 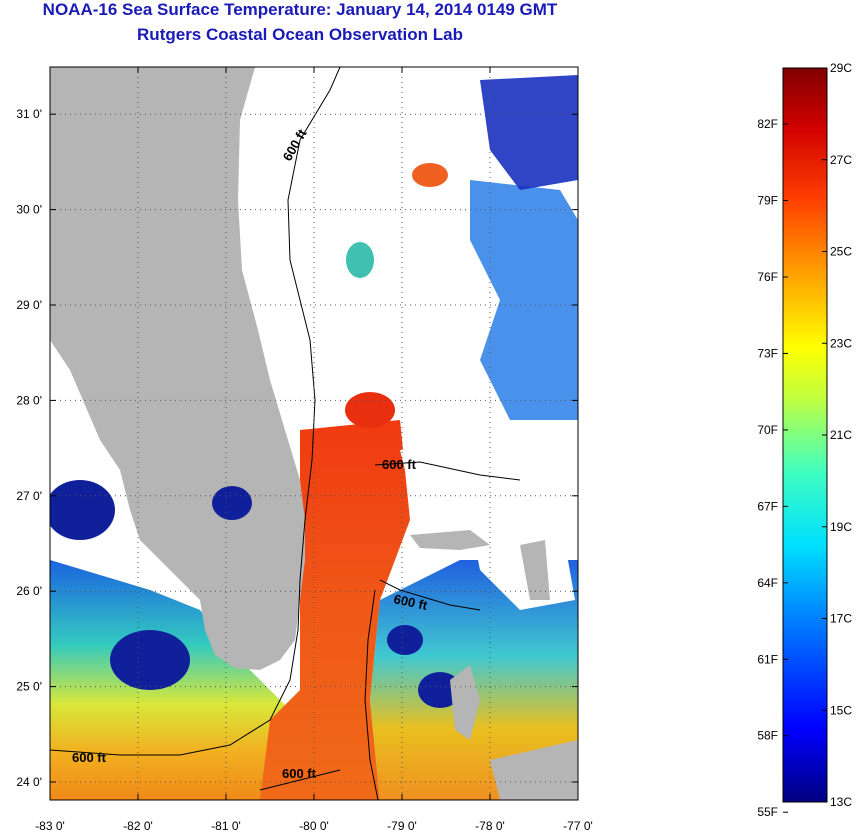 What do you see at coordinates (841, 435) in the screenshot?
I see `colorbar-celsius-label: 21C` at bounding box center [841, 435].